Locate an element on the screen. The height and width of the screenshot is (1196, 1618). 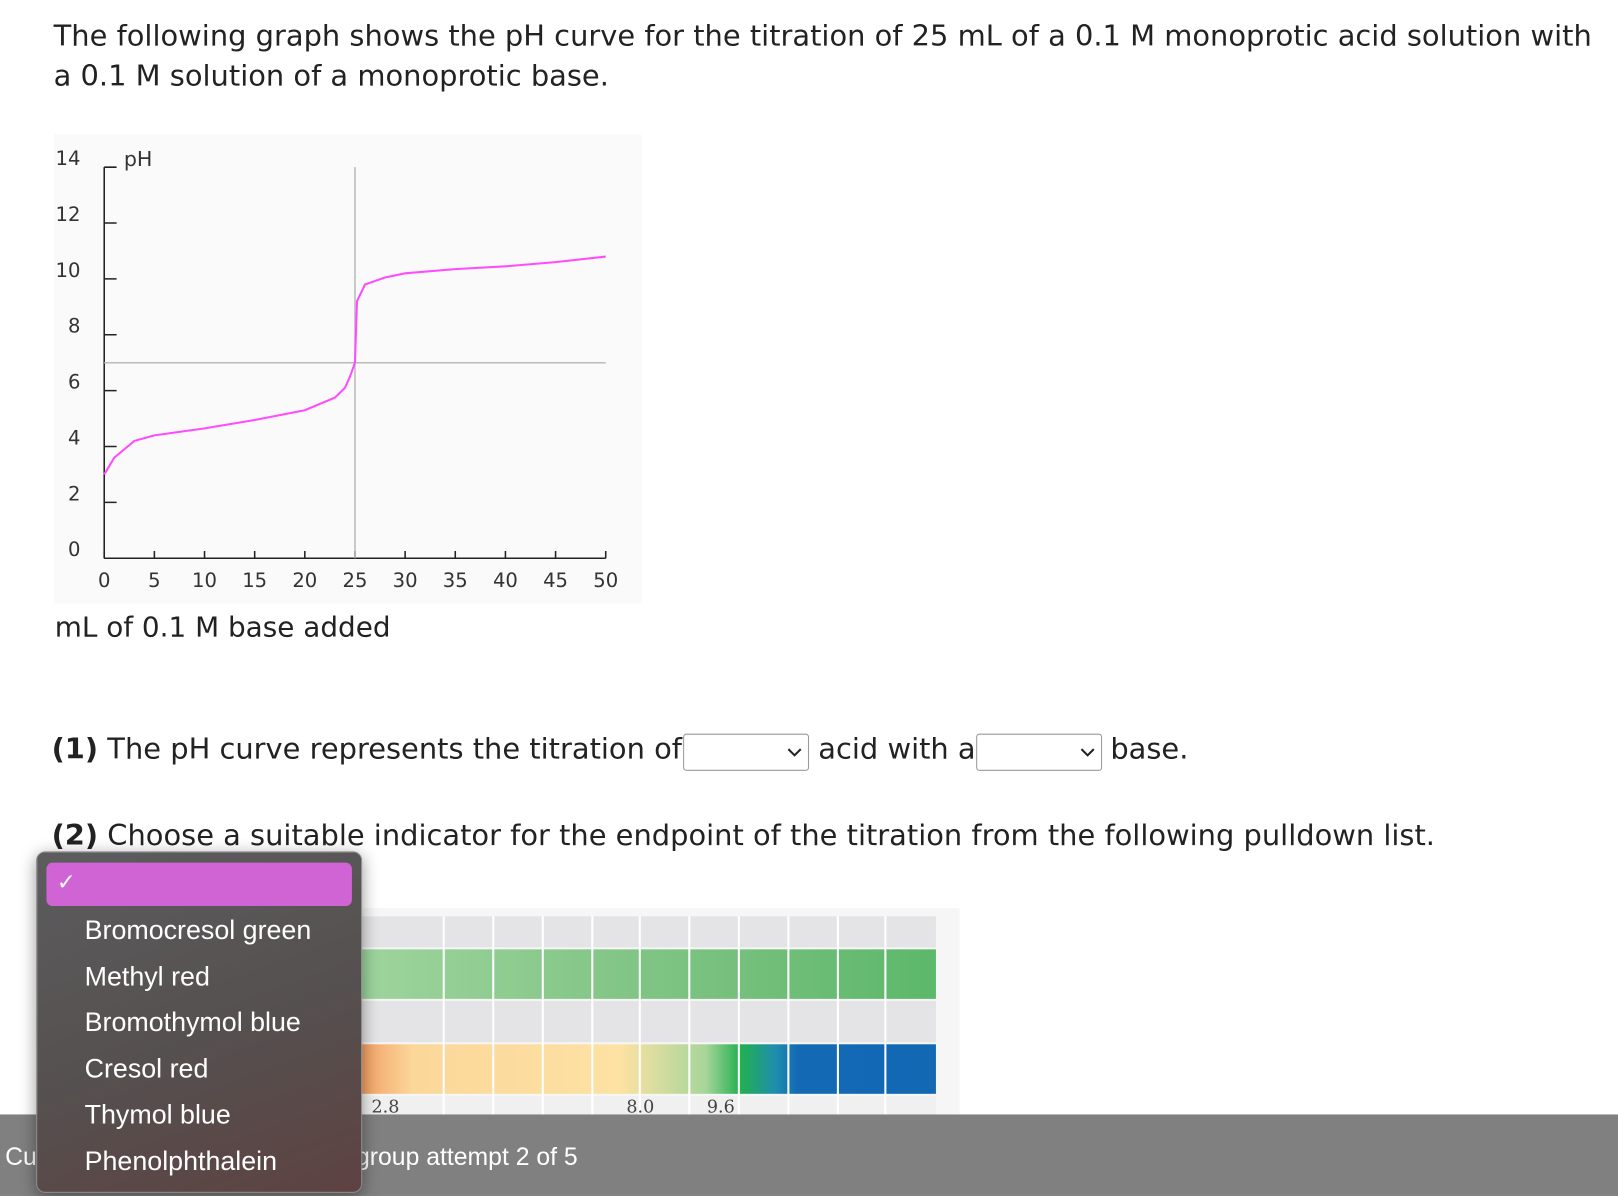
x-tick-label: 25 is located at coordinates (355, 580).